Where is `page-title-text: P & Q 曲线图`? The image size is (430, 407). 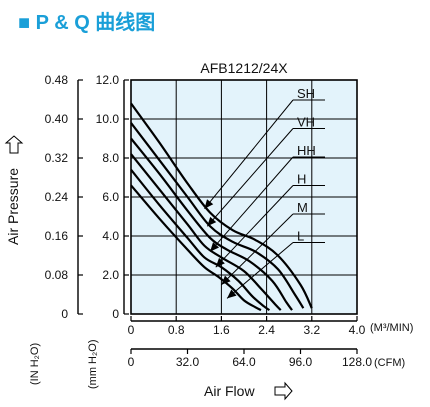 page-title-text: P & Q 曲线图 is located at coordinates (95, 23).